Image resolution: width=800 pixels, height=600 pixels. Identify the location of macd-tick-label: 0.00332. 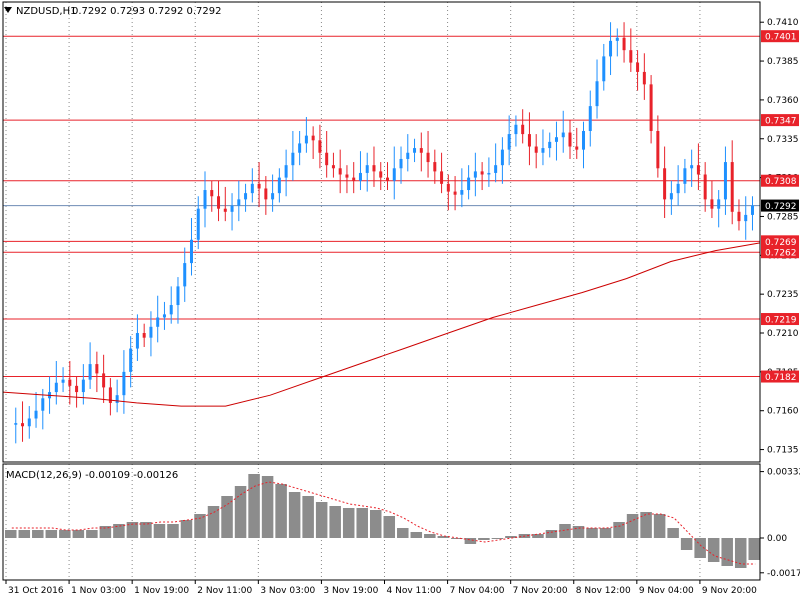
(783, 473).